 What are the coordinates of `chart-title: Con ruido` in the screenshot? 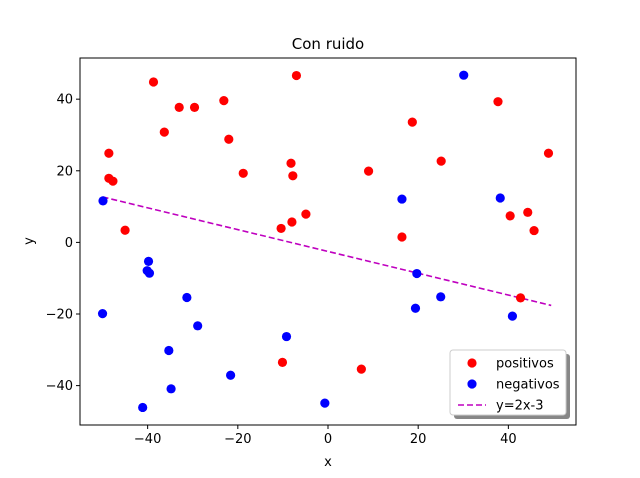 It's located at (328, 44).